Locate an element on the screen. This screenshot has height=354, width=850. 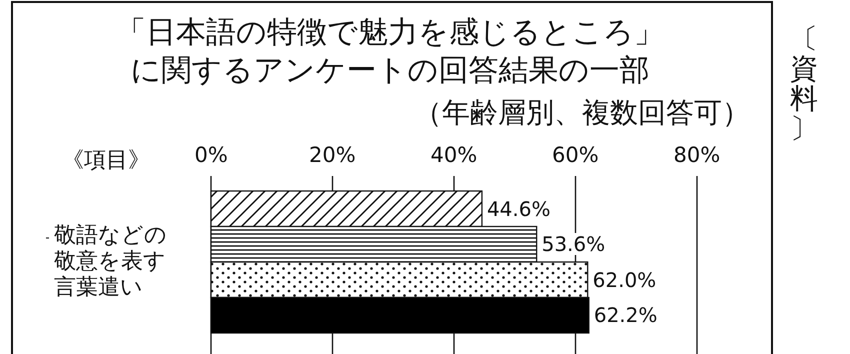
x-tick-label: 20% is located at coordinates (332, 155).